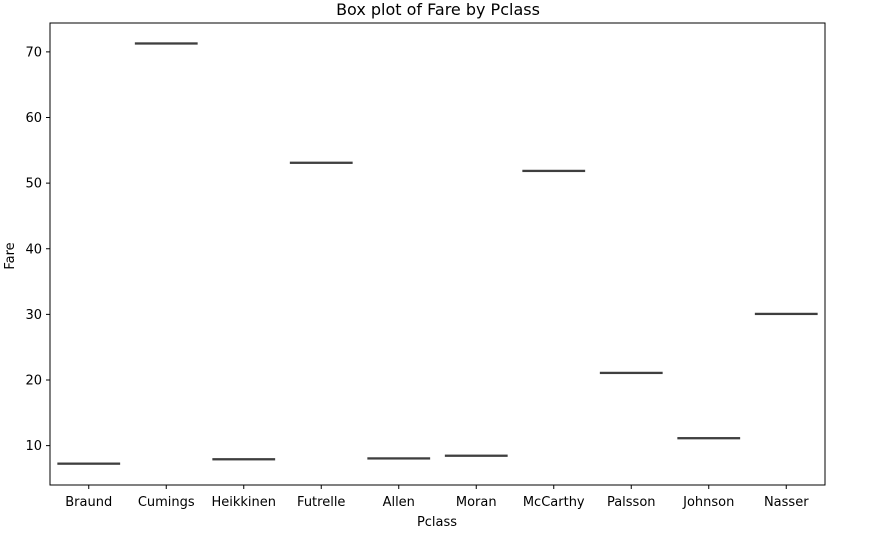 The height and width of the screenshot is (537, 891). I want to click on y-axis: 10 20 30 40 50 60 70, so click(37, 249).